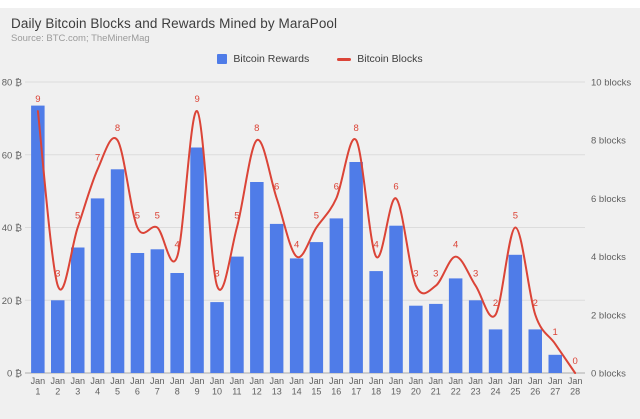  Describe the element at coordinates (608, 141) in the screenshot. I see `right-axis-tick: 8 blocks` at that location.